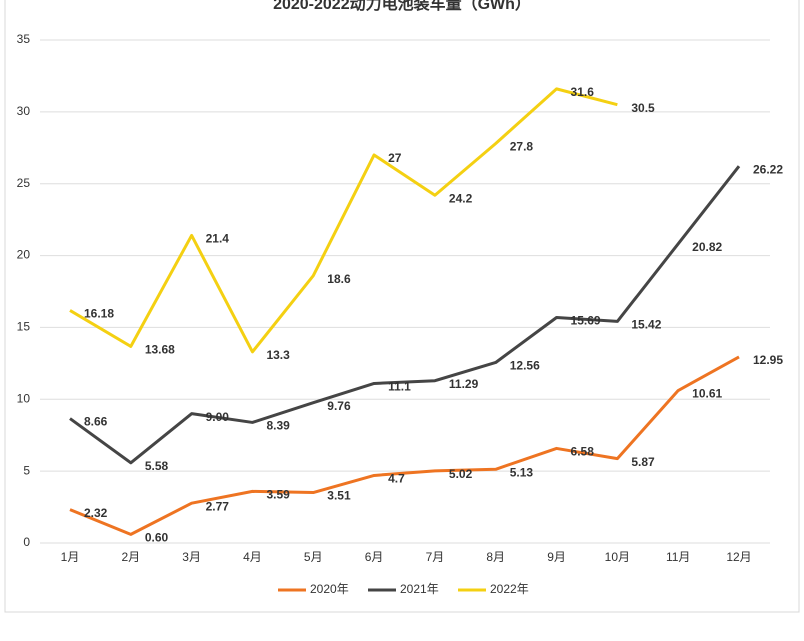 This screenshot has width=804, height=641. I want to click on data-label: 2.77, so click(218, 506).